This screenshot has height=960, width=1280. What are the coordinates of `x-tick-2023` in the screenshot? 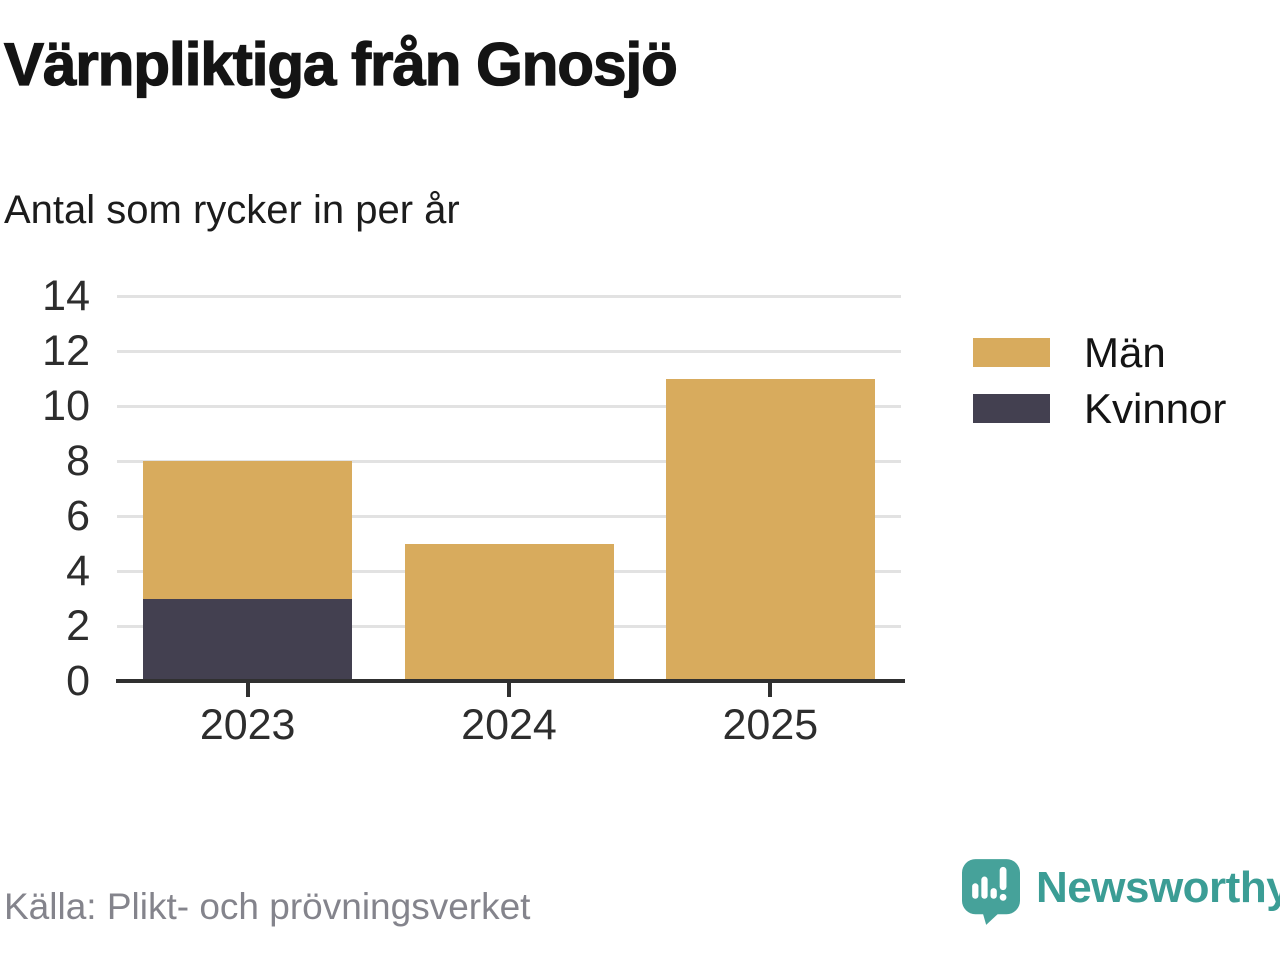 It's located at (247, 689).